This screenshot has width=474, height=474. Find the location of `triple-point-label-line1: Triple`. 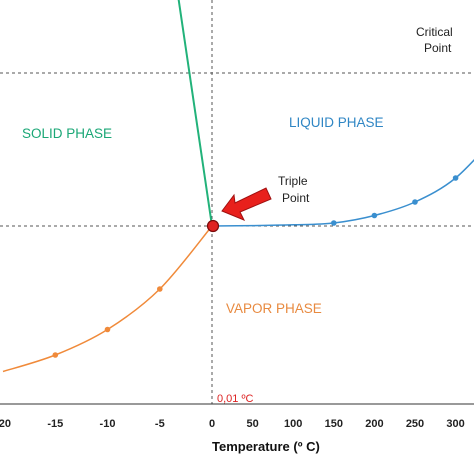

triple-point-label-line1: Triple is located at coordinates (293, 181).